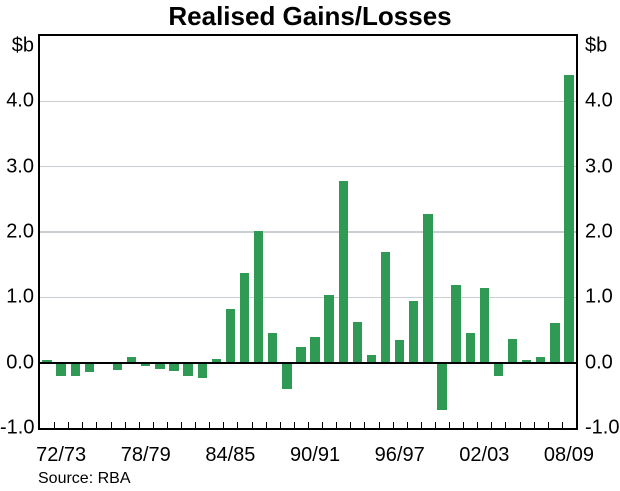 The image size is (620, 491). I want to click on bar-08/09, so click(569, 219).